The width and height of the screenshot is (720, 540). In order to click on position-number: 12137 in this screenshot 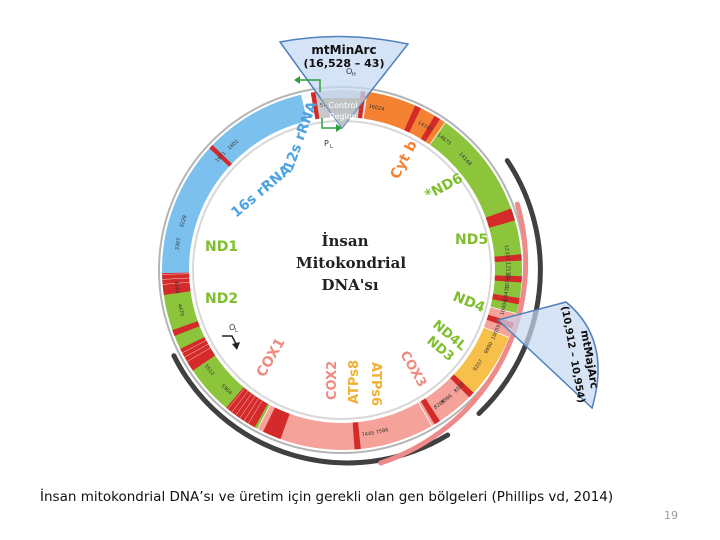, I will do `click(508, 270)`.